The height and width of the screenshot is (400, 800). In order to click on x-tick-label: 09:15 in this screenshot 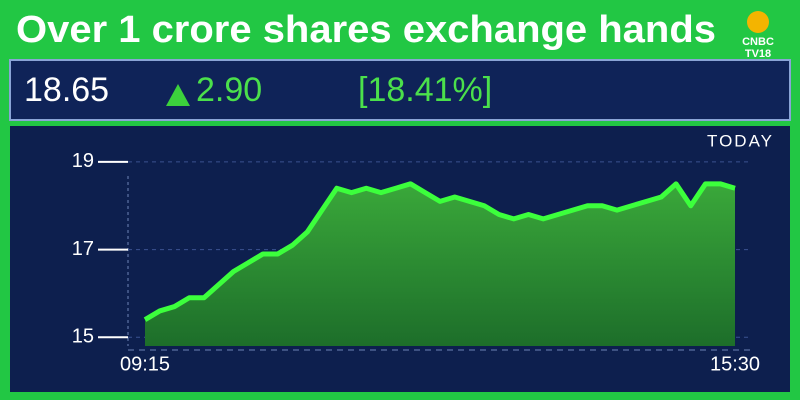, I will do `click(145, 364)`.